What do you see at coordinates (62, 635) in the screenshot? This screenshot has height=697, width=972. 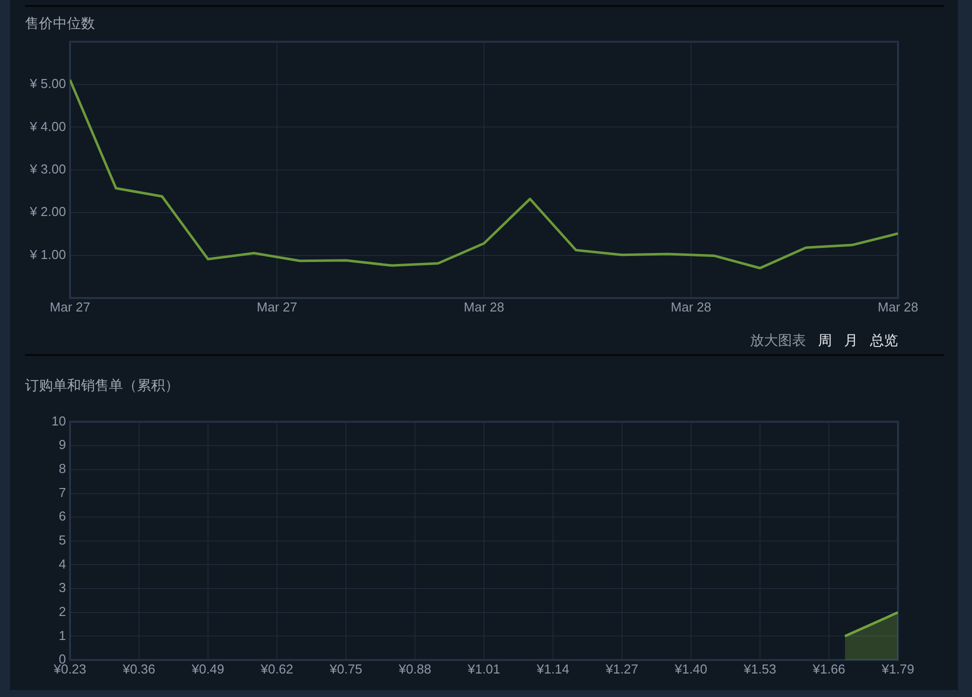 I see `y-tick-label: 1` at bounding box center [62, 635].